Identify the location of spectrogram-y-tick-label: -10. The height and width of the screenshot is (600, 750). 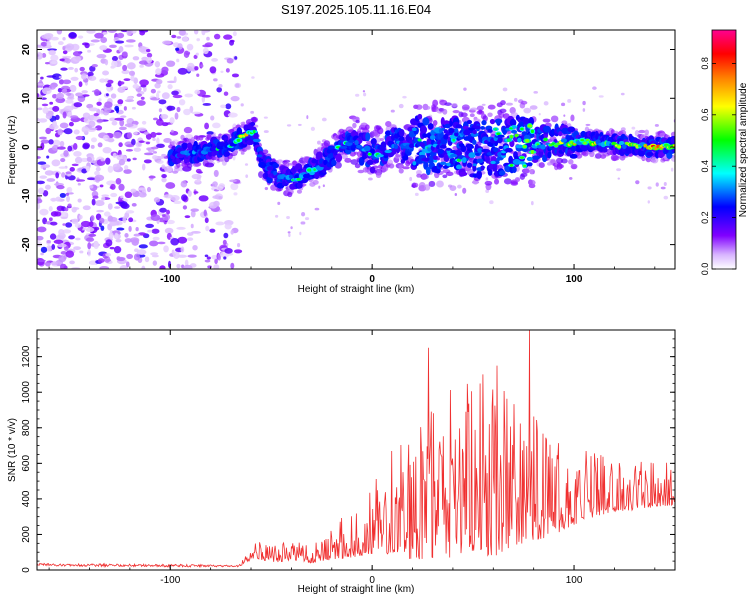
(26, 195).